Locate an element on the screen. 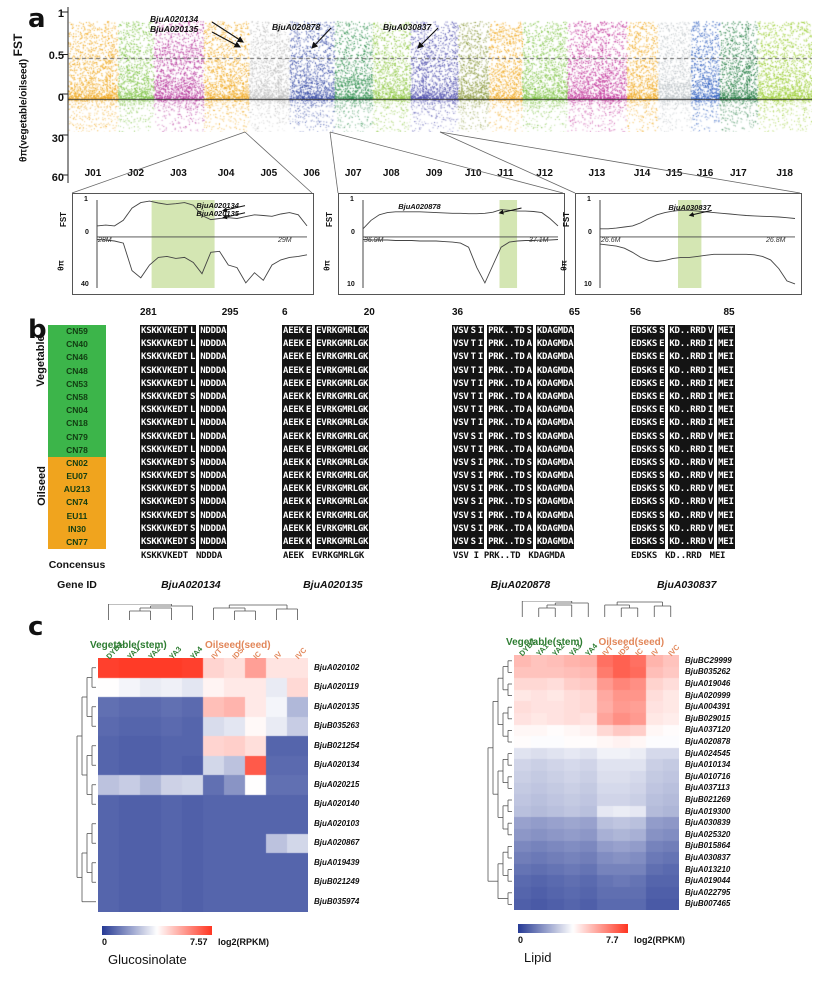 The image size is (824, 985). inset-3-pi-axis-title: θπ is located at coordinates (564, 265).